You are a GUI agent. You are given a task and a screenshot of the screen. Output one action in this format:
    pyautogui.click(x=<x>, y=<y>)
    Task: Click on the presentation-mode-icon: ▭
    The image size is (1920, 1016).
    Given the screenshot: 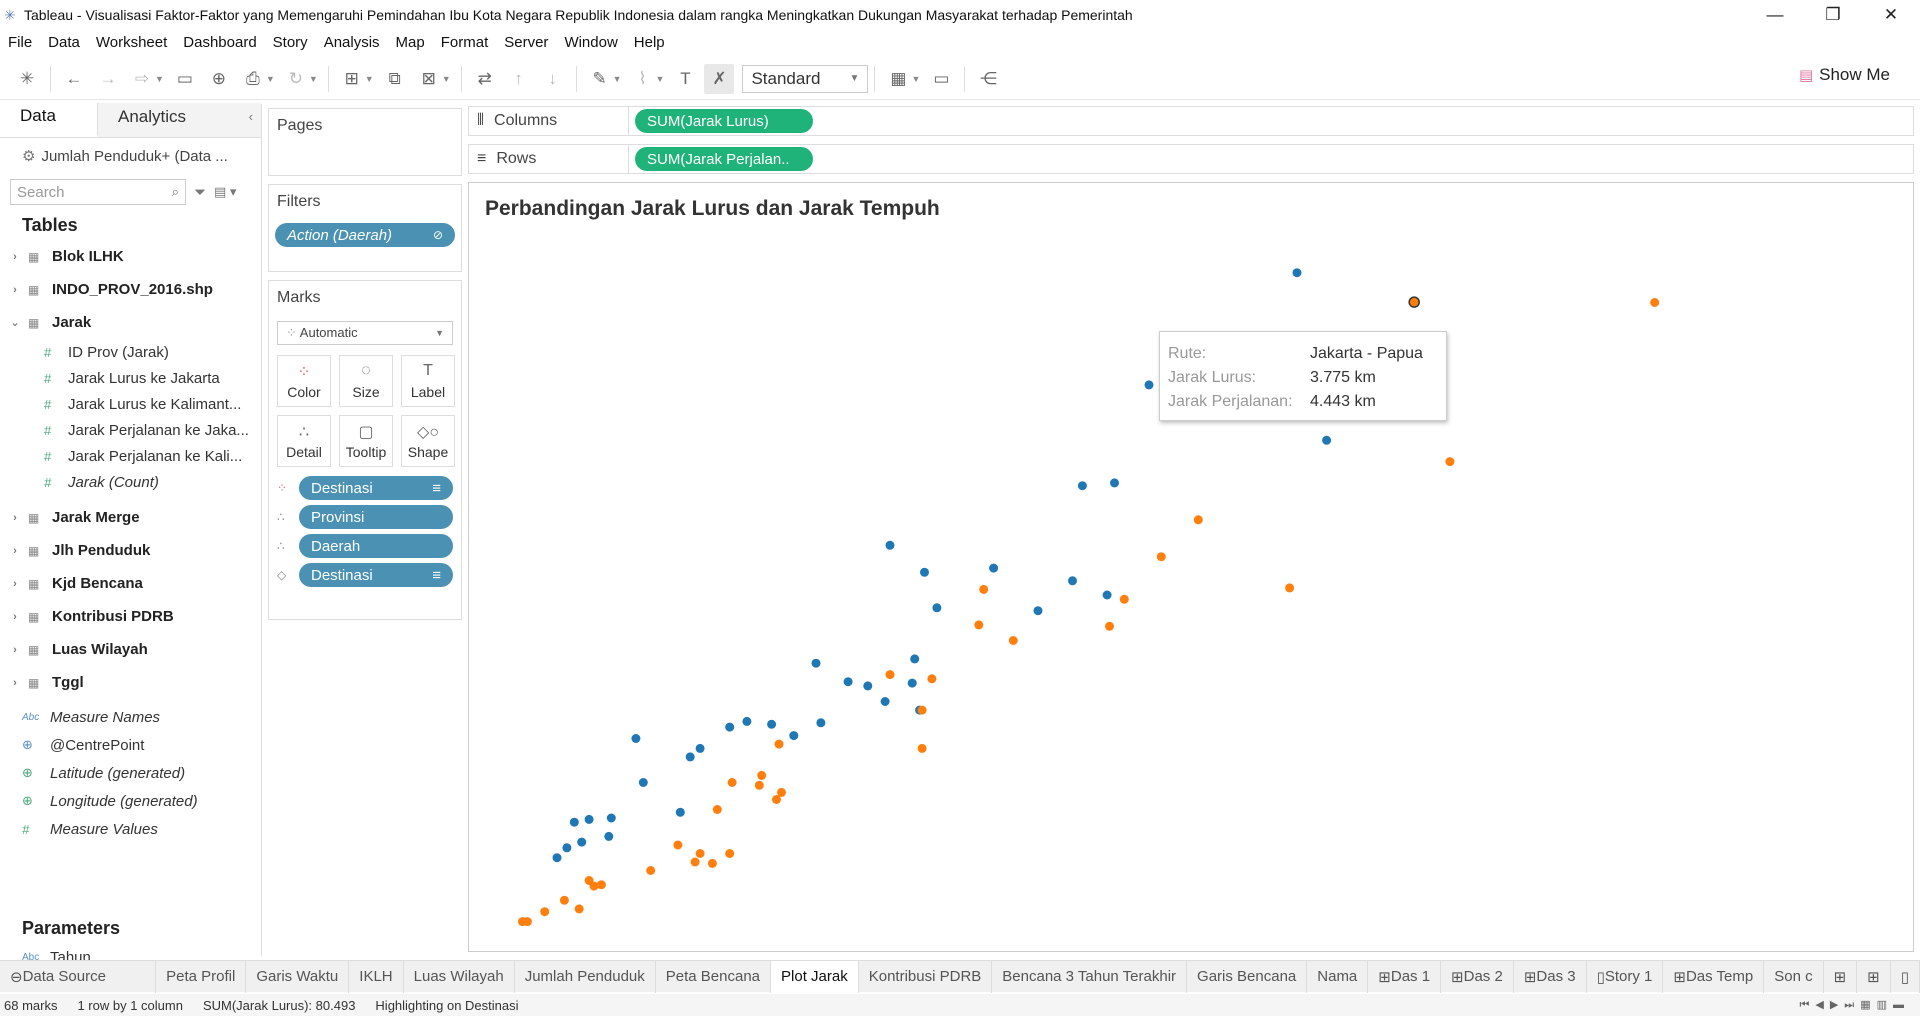 What is the action you would take?
    pyautogui.click(x=941, y=78)
    